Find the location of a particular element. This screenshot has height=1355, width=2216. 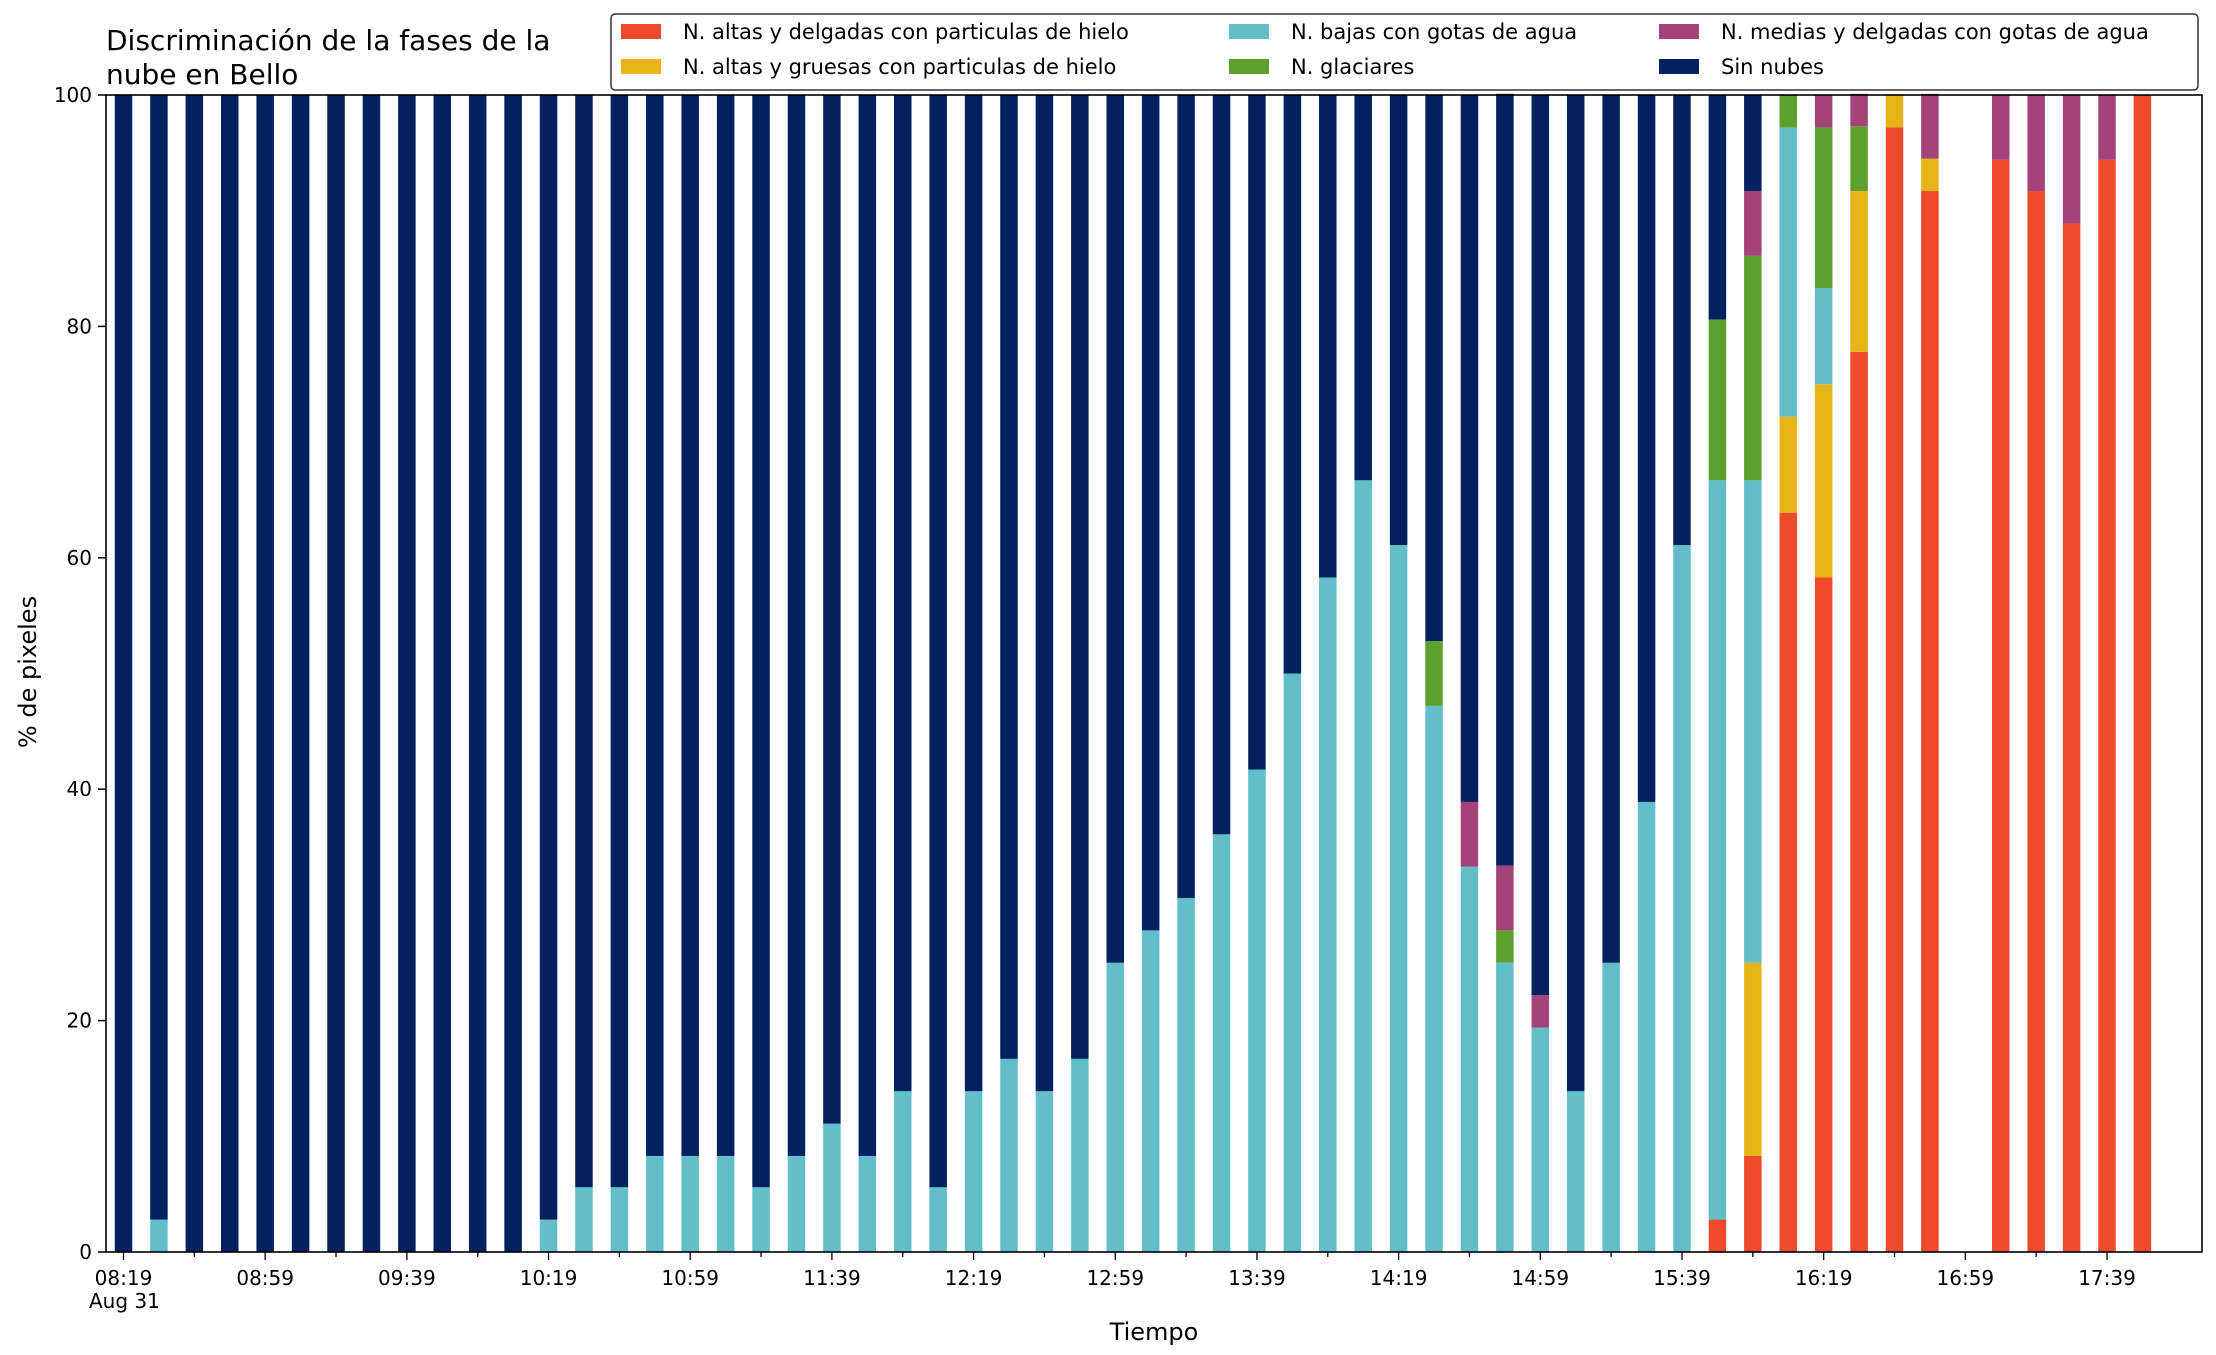

x-tick-label: 10:59 is located at coordinates (690, 1278).